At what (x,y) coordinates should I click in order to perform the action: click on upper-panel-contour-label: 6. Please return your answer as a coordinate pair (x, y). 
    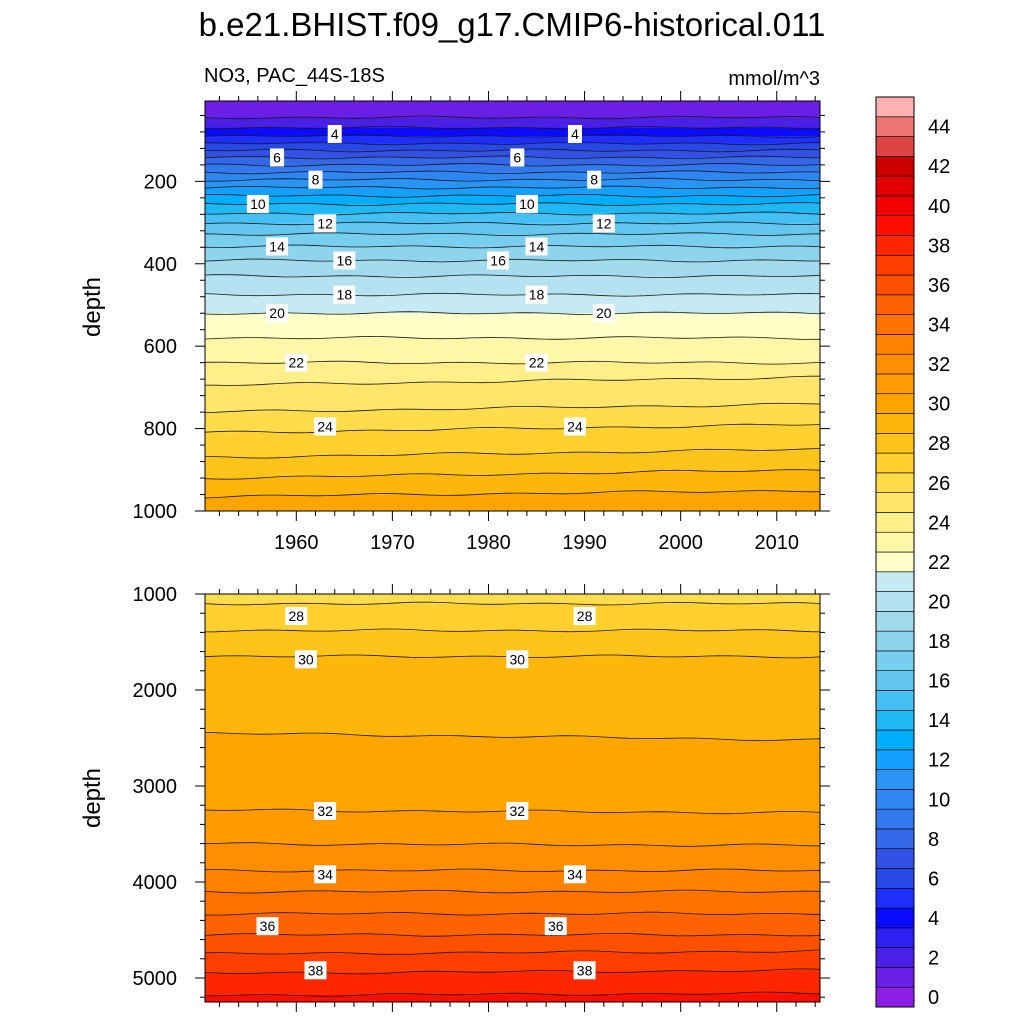
    Looking at the image, I should click on (517, 157).